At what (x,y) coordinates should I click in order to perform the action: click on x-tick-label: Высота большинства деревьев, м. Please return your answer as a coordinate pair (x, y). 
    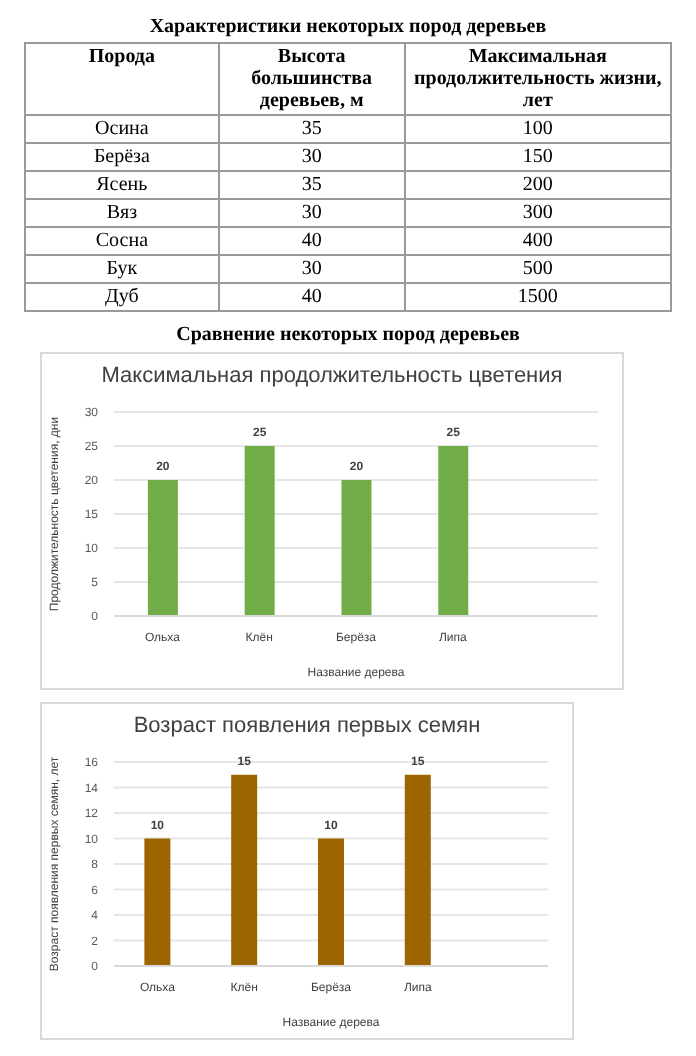
    Looking at the image, I should click on (311, 79).